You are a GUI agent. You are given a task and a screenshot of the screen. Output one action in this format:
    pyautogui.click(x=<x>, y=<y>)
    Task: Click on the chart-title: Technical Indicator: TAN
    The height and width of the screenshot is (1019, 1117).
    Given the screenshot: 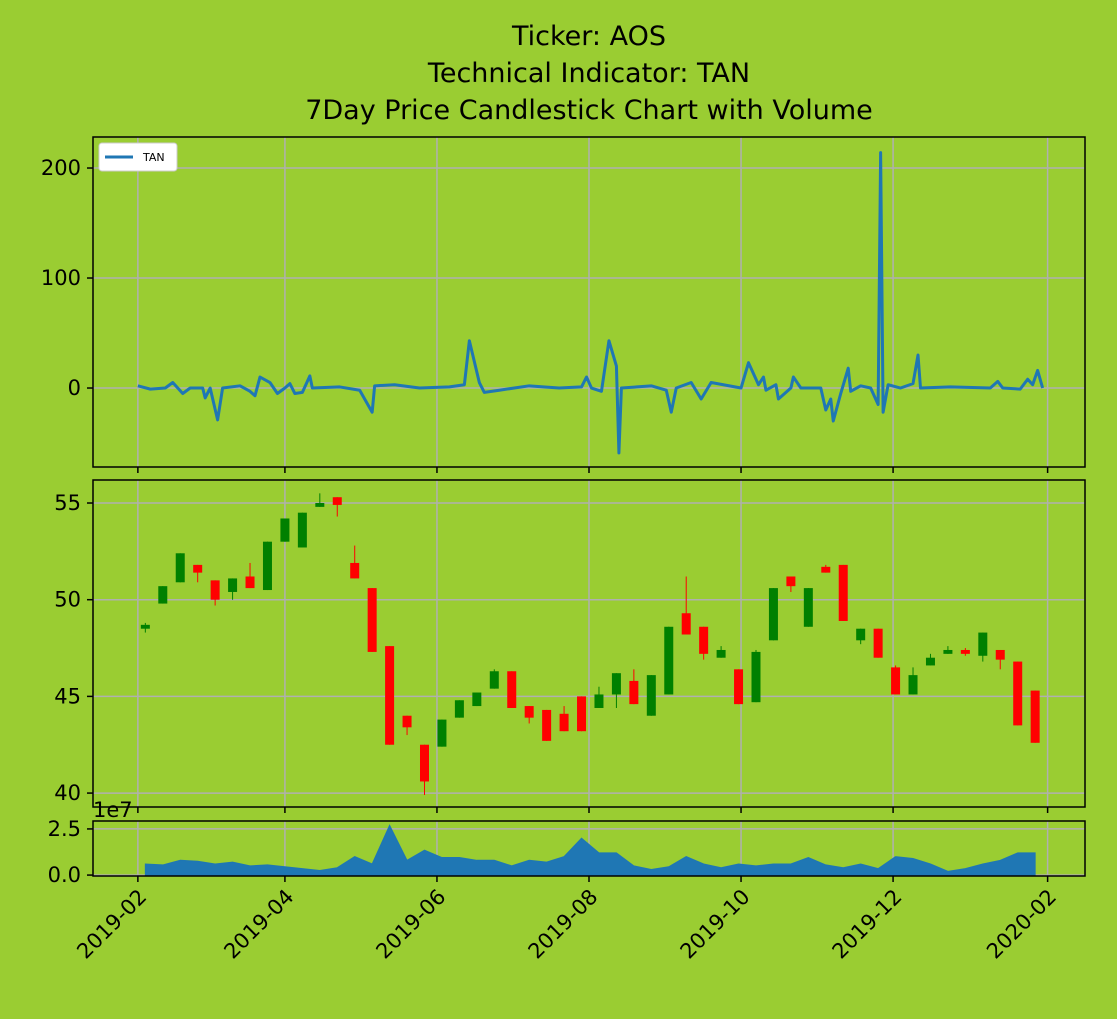 What is the action you would take?
    pyautogui.click(x=588, y=73)
    